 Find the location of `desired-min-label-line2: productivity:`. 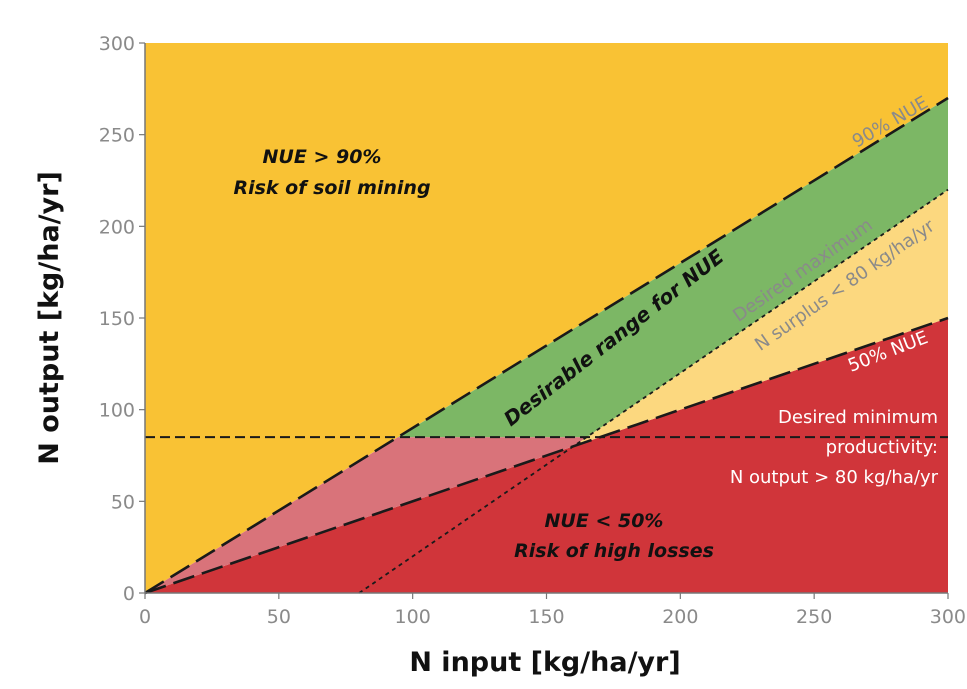

desired-min-label-line2: productivity: is located at coordinates (882, 447).